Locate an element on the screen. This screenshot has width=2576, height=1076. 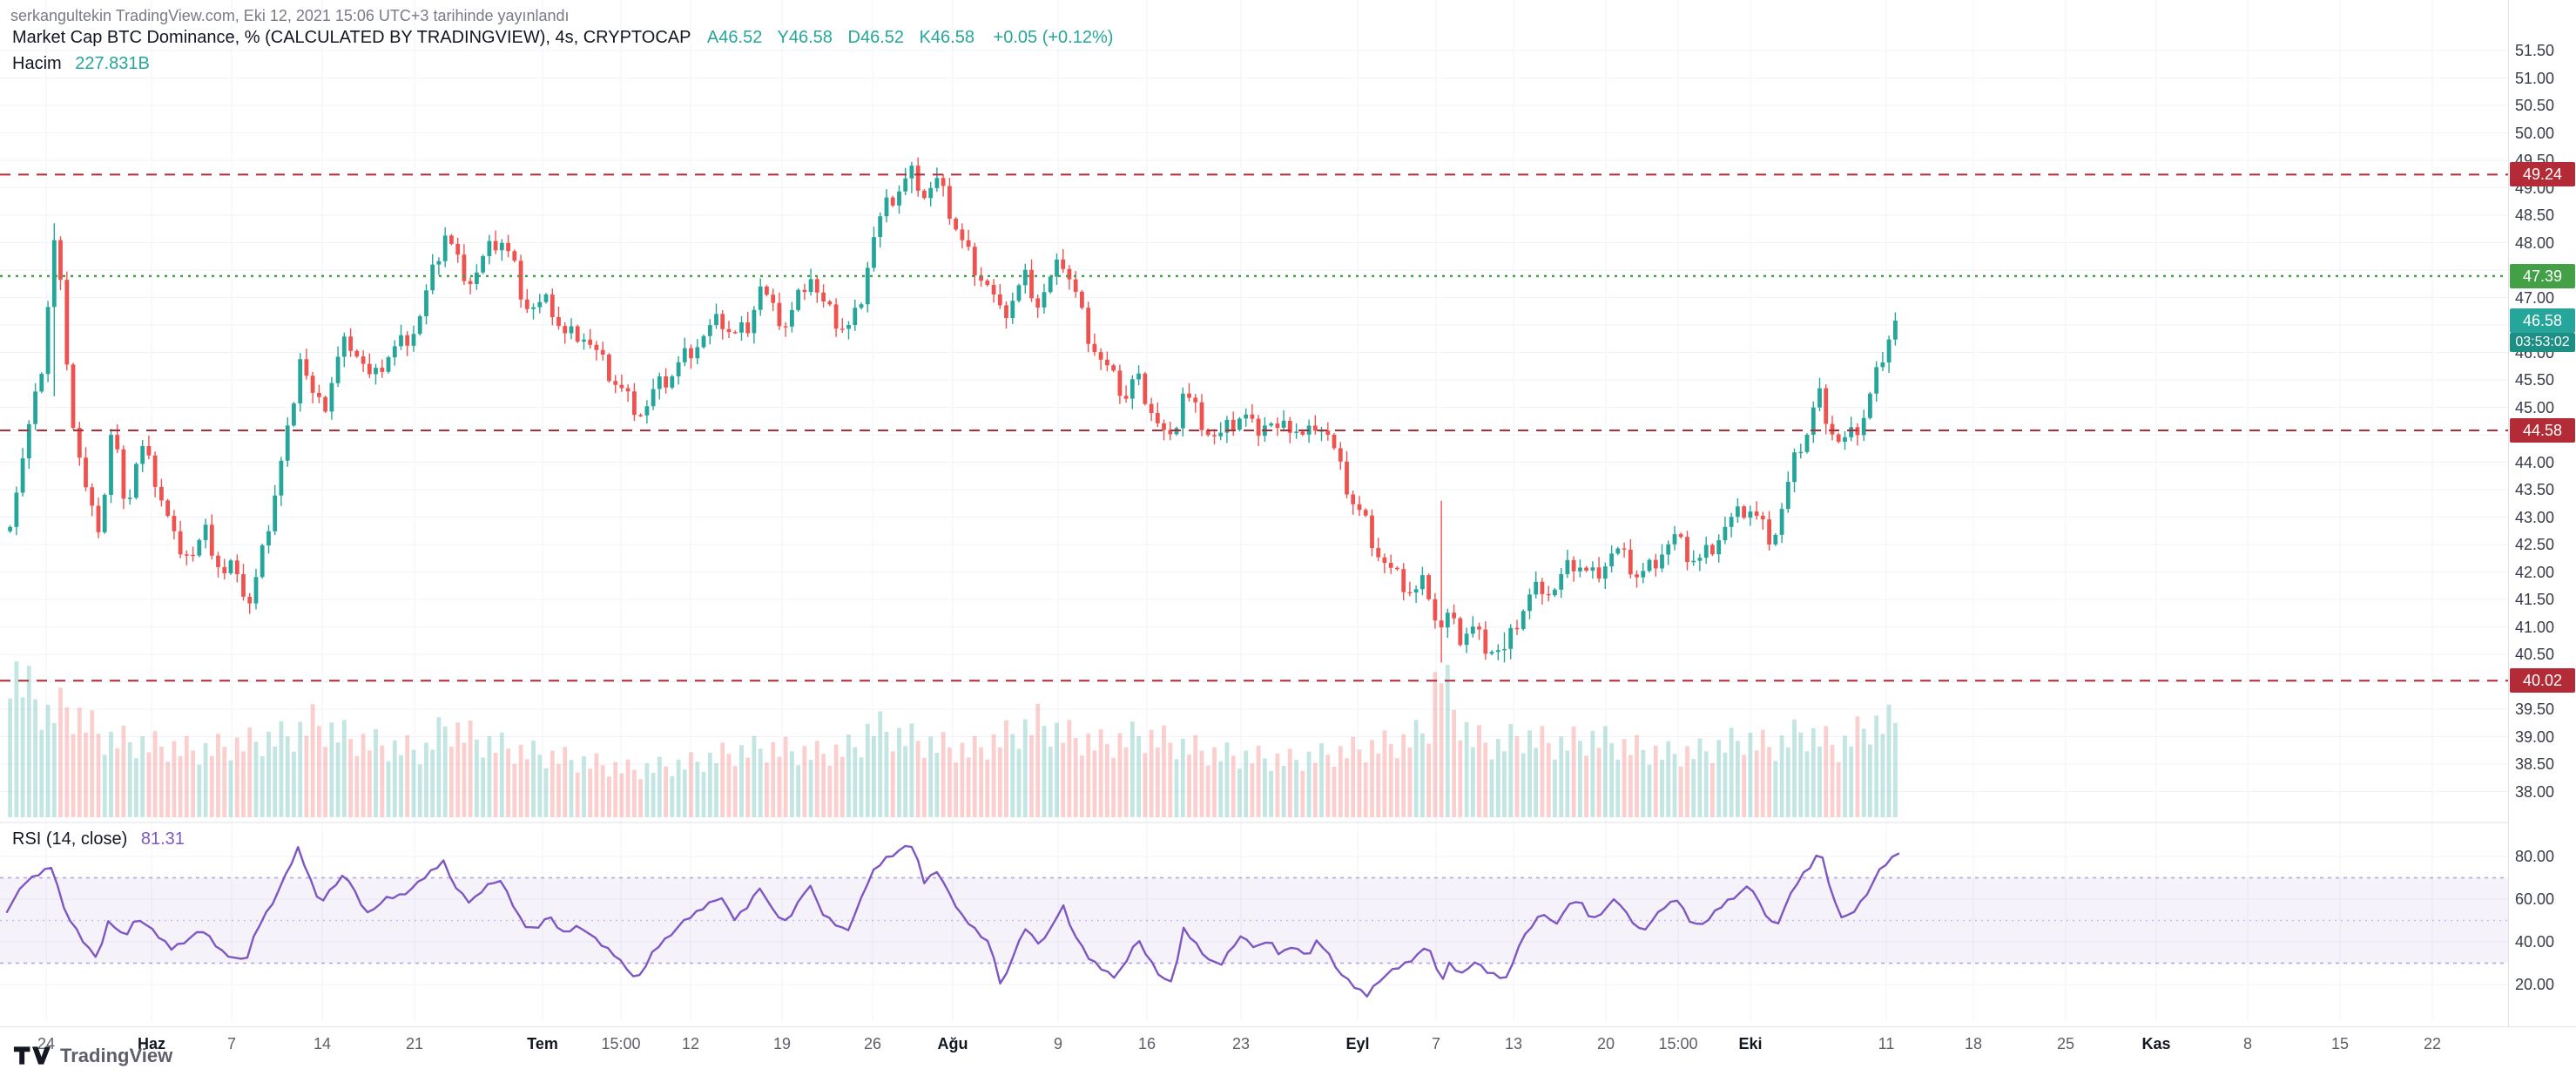
price-tick-label: 48.00 is located at coordinates (2535, 243).